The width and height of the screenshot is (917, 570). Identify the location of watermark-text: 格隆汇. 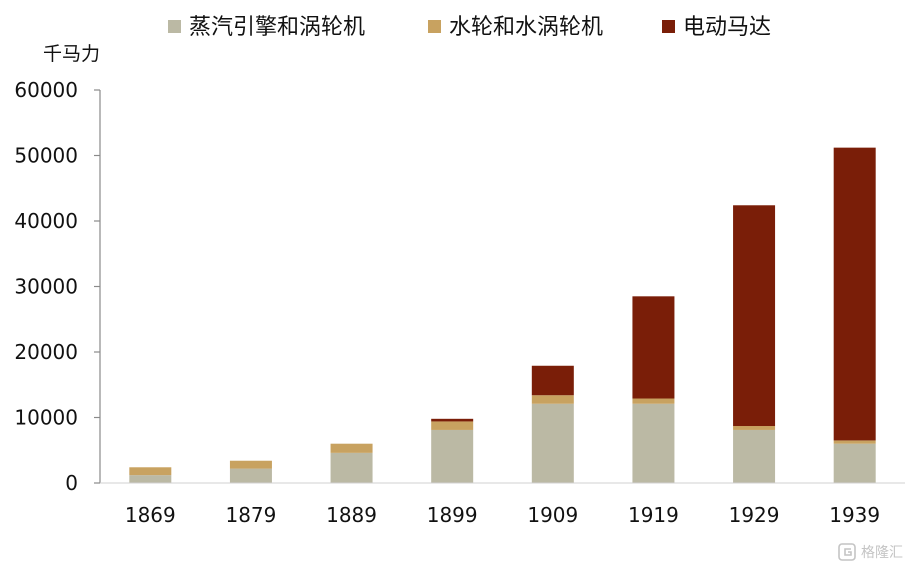
(882, 553).